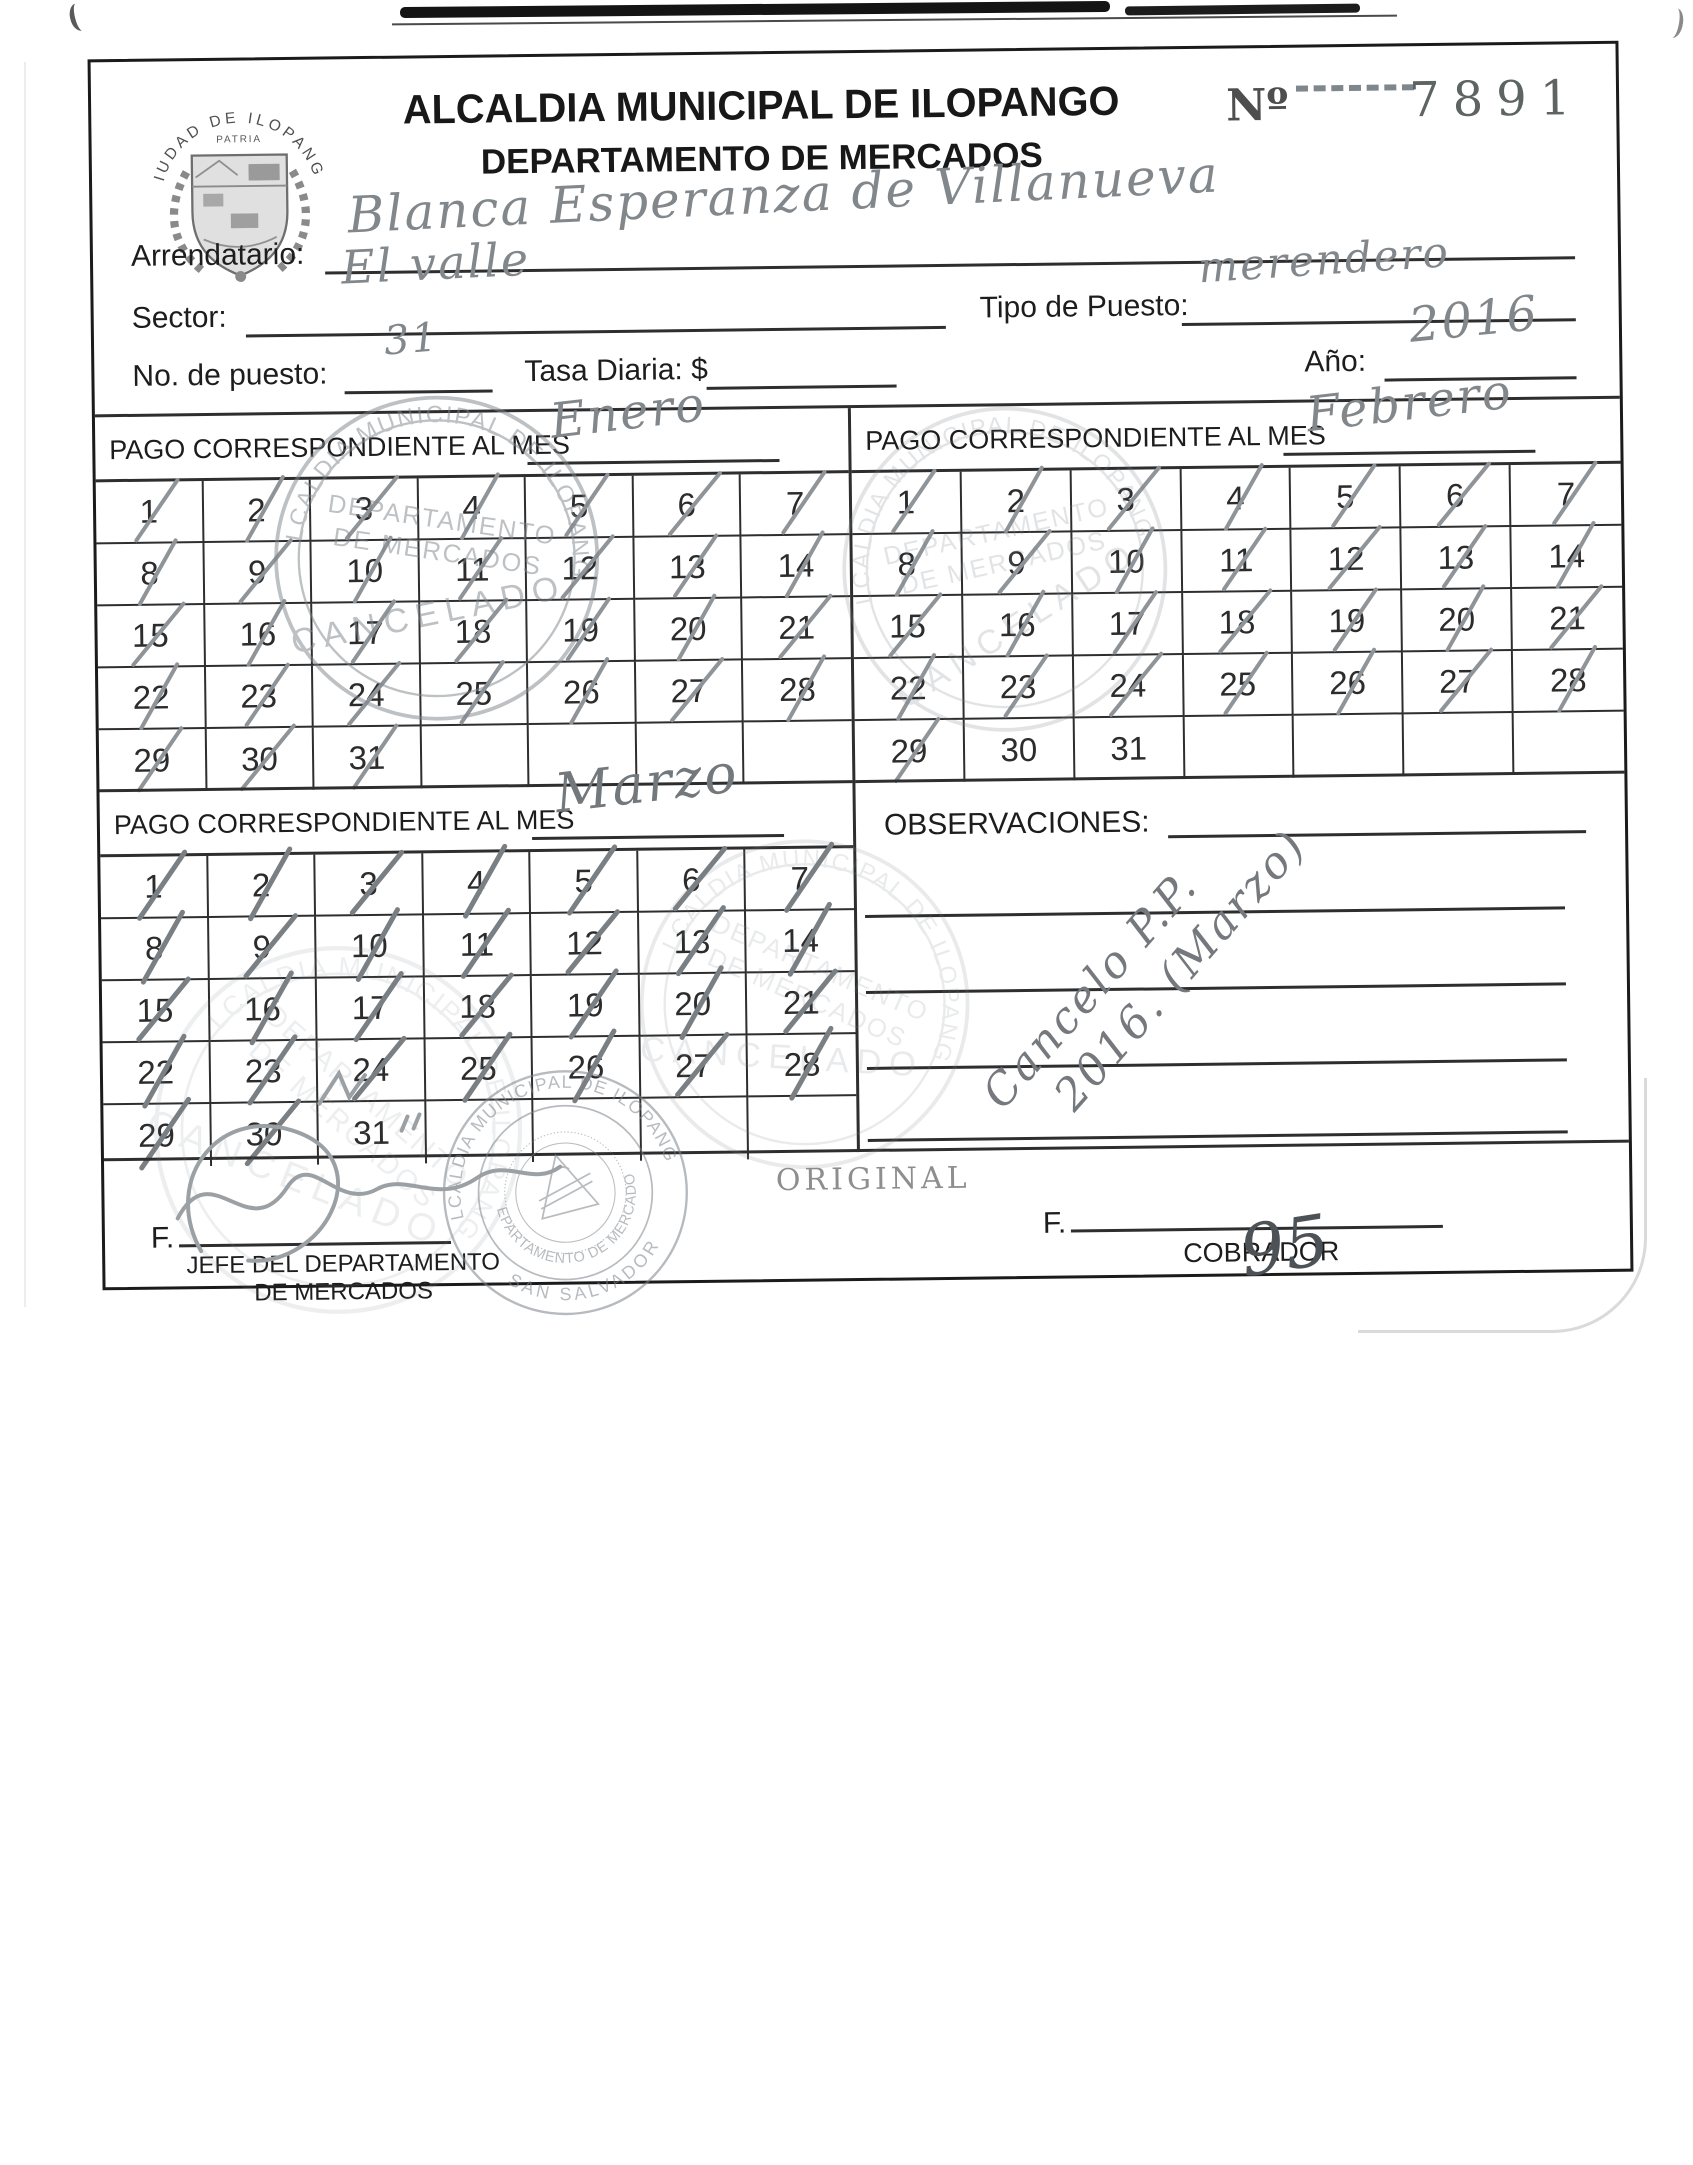 Image resolution: width=1693 pixels, height=2165 pixels. I want to click on day-number: 22, so click(908, 688).